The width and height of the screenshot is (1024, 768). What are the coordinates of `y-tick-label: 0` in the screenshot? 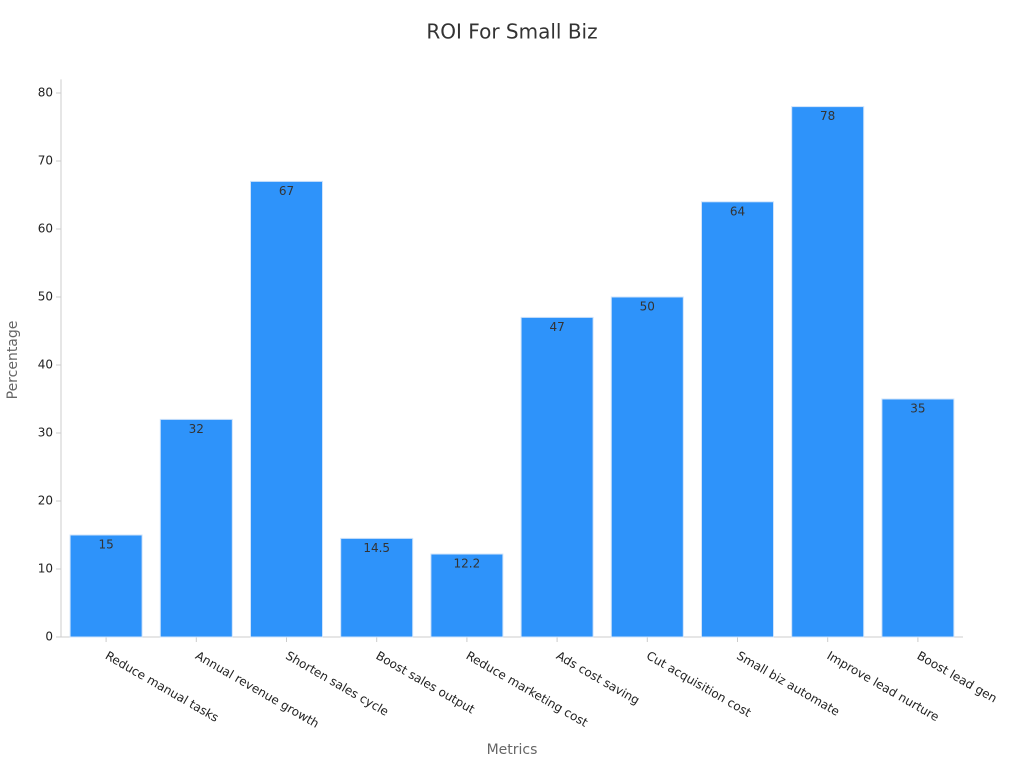 It's located at (49, 637).